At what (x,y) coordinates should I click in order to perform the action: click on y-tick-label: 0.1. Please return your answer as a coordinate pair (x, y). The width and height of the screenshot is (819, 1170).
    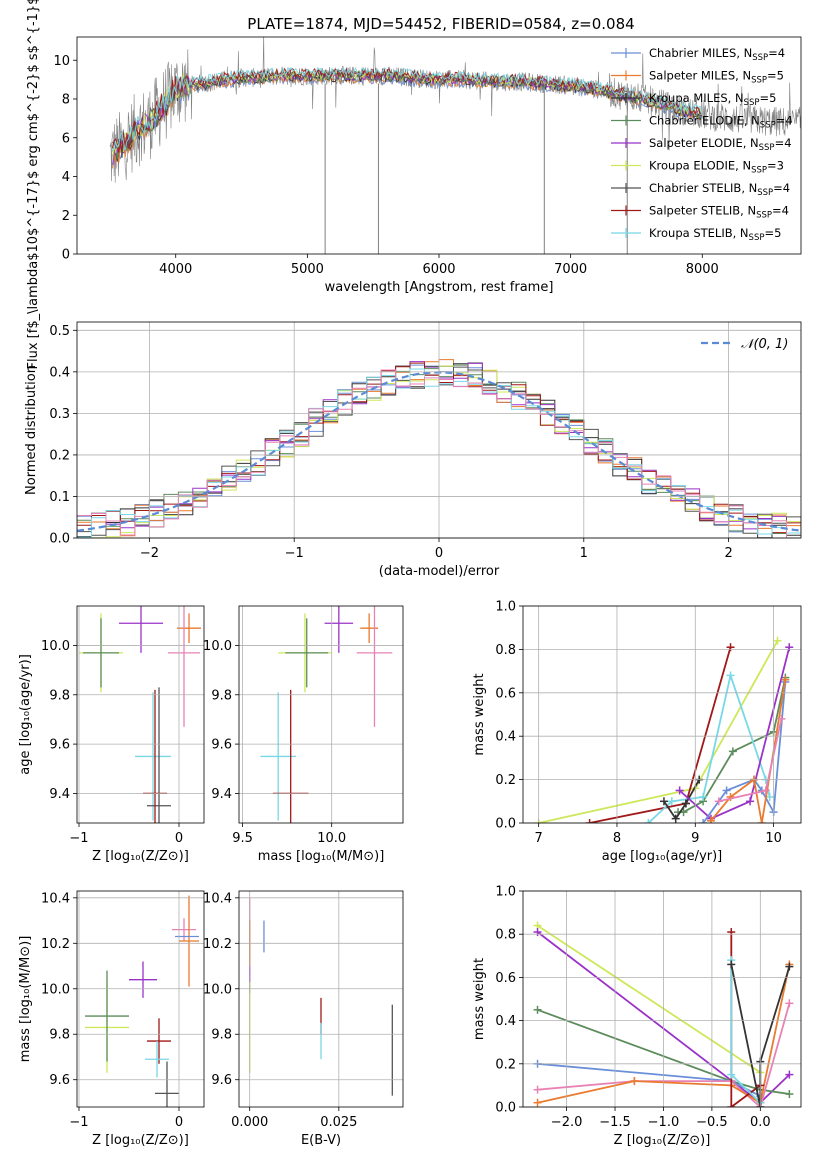
    Looking at the image, I should click on (59, 497).